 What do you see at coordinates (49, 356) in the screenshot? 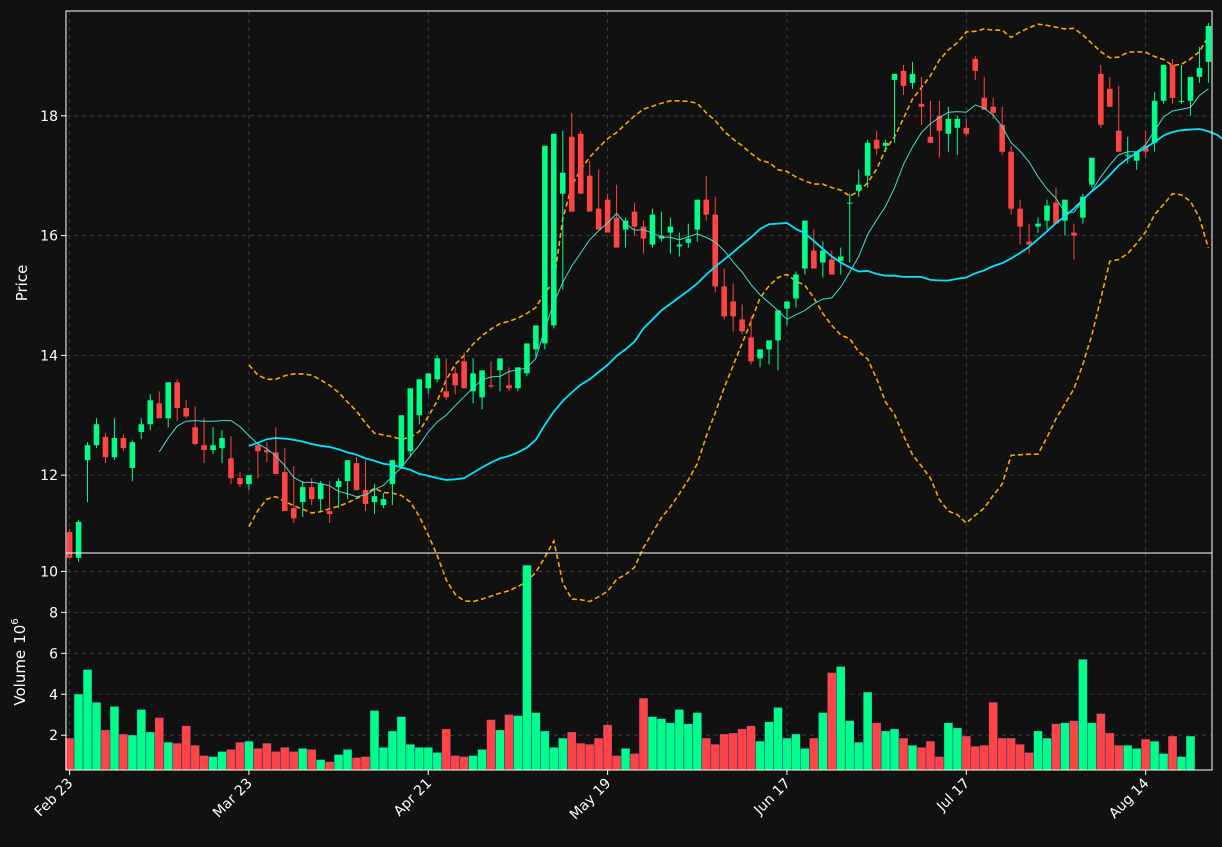
I see `price-tick-label: 14` at bounding box center [49, 356].